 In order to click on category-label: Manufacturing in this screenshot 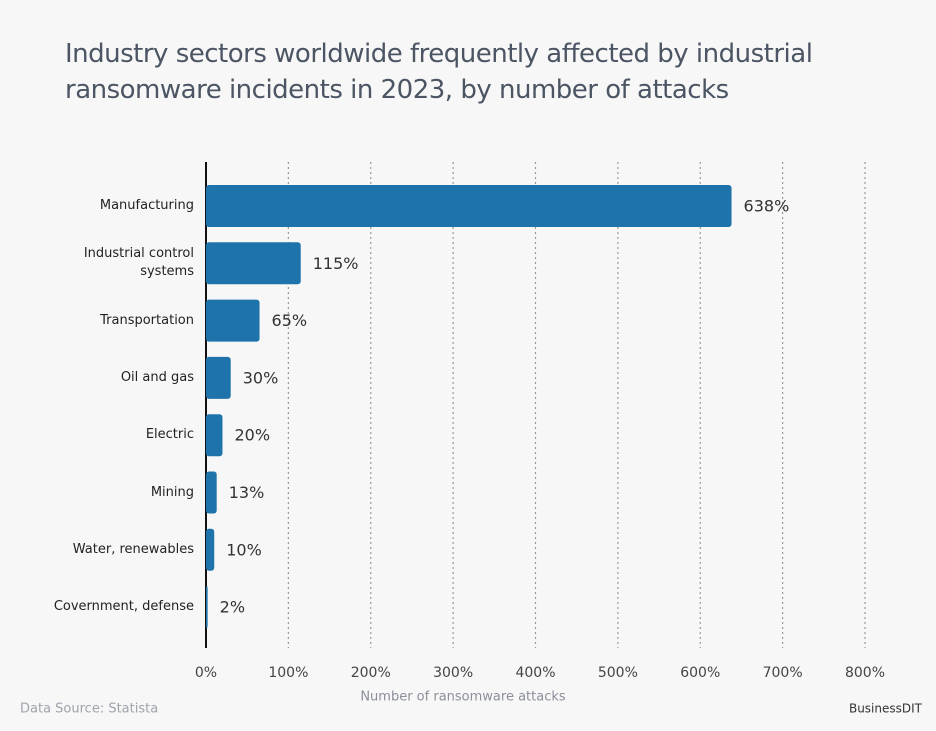, I will do `click(146, 205)`.